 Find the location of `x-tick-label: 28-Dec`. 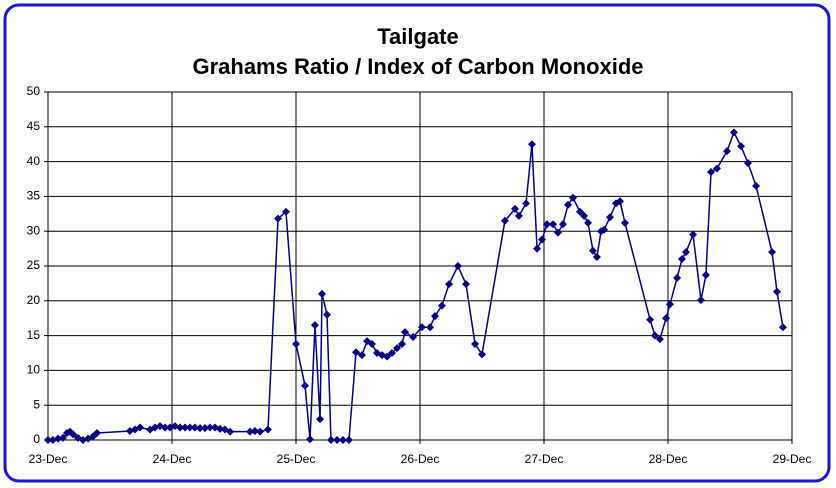

x-tick-label: 28-Dec is located at coordinates (668, 459).